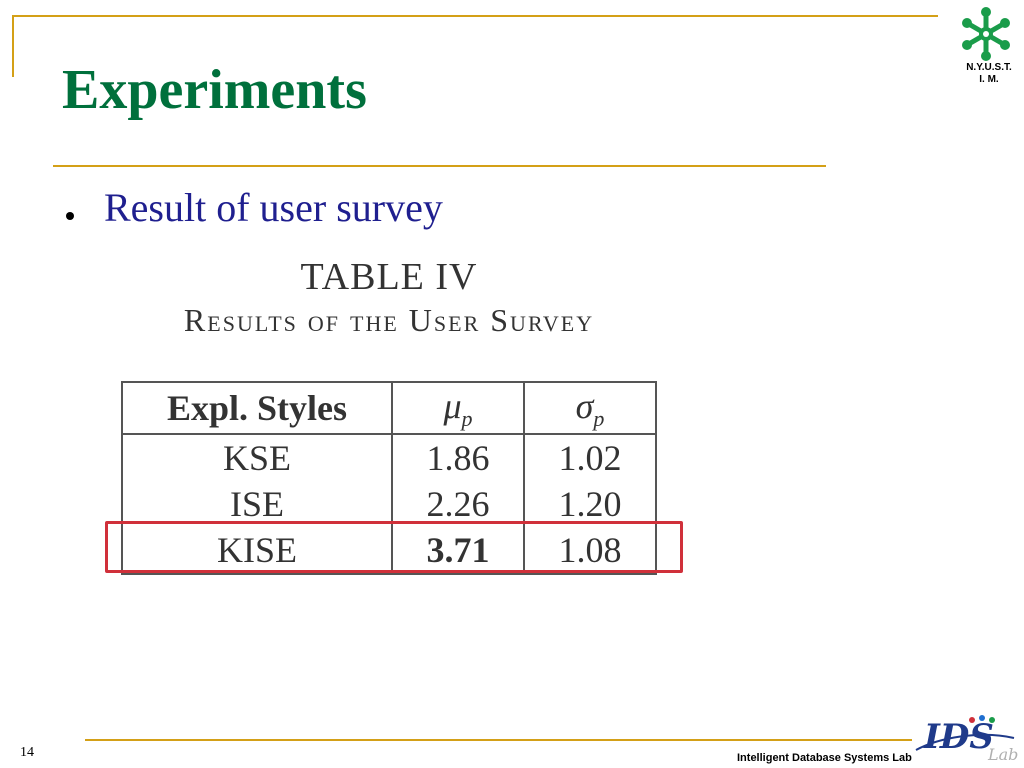 This screenshot has width=1024, height=768. What do you see at coordinates (458, 551) in the screenshot?
I see `table-cell-mu-best: 3.71` at bounding box center [458, 551].